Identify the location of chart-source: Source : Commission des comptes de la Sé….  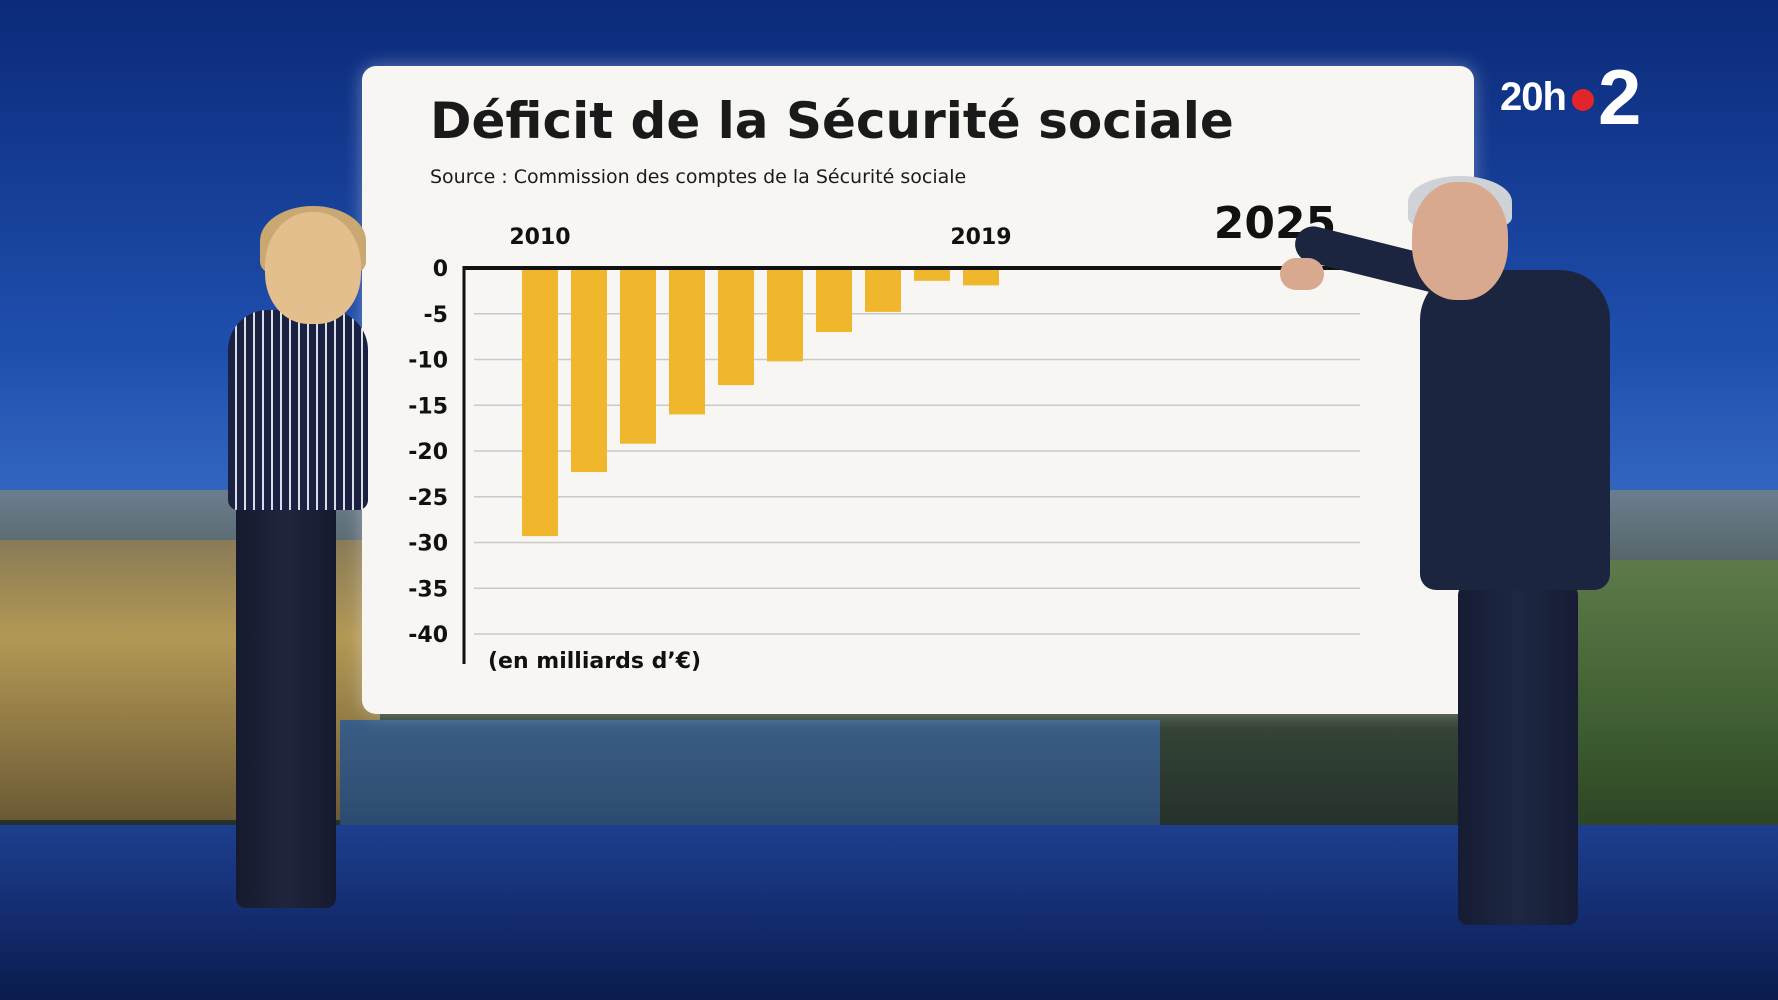
(698, 177).